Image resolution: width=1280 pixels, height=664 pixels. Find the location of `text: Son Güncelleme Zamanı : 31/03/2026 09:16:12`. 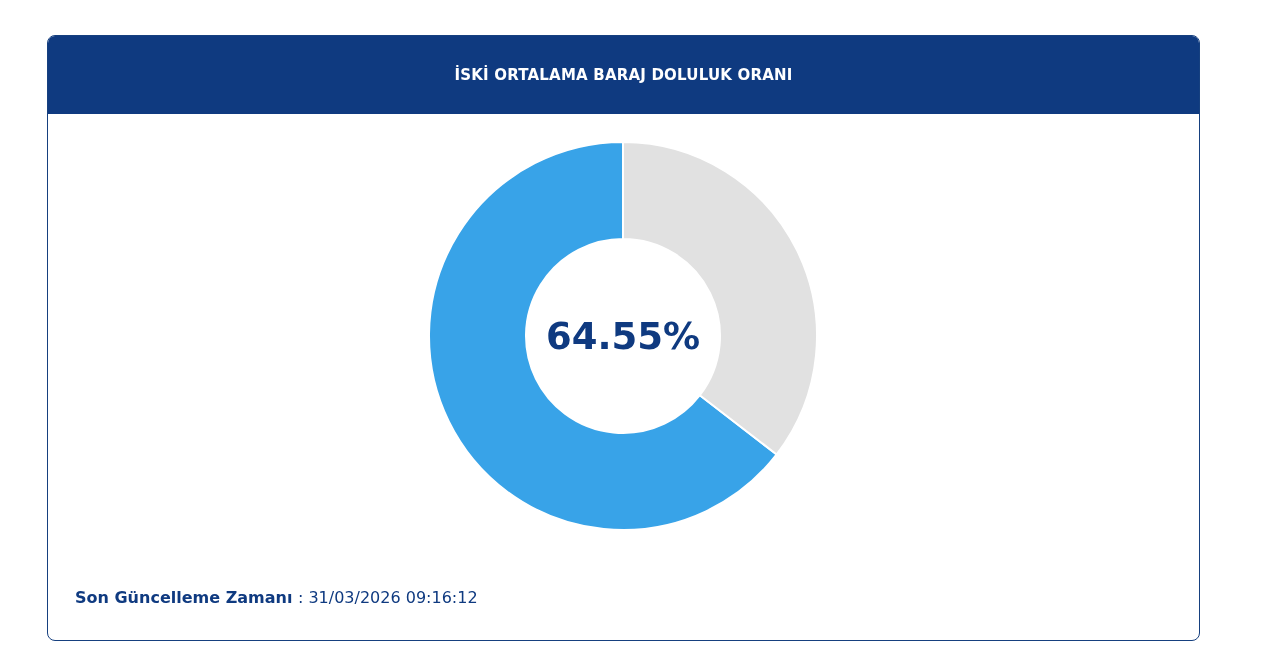

text: Son Güncelleme Zamanı : 31/03/2026 09:16:12 is located at coordinates (276, 597).